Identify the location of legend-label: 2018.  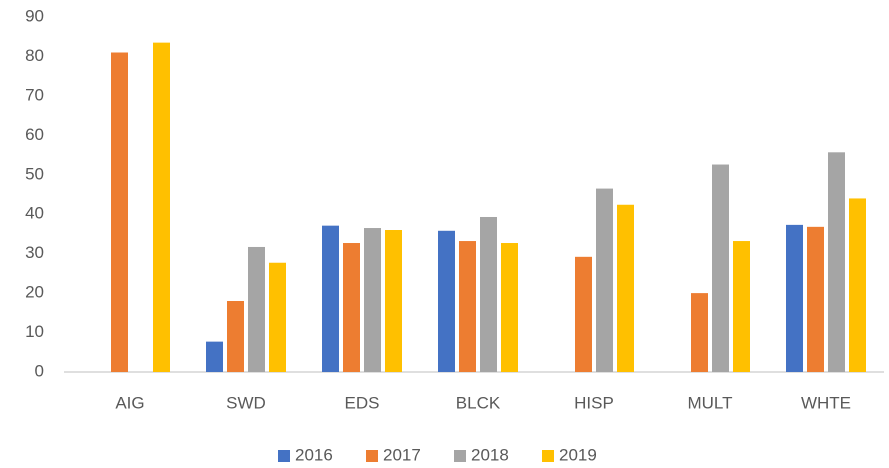
(490, 454).